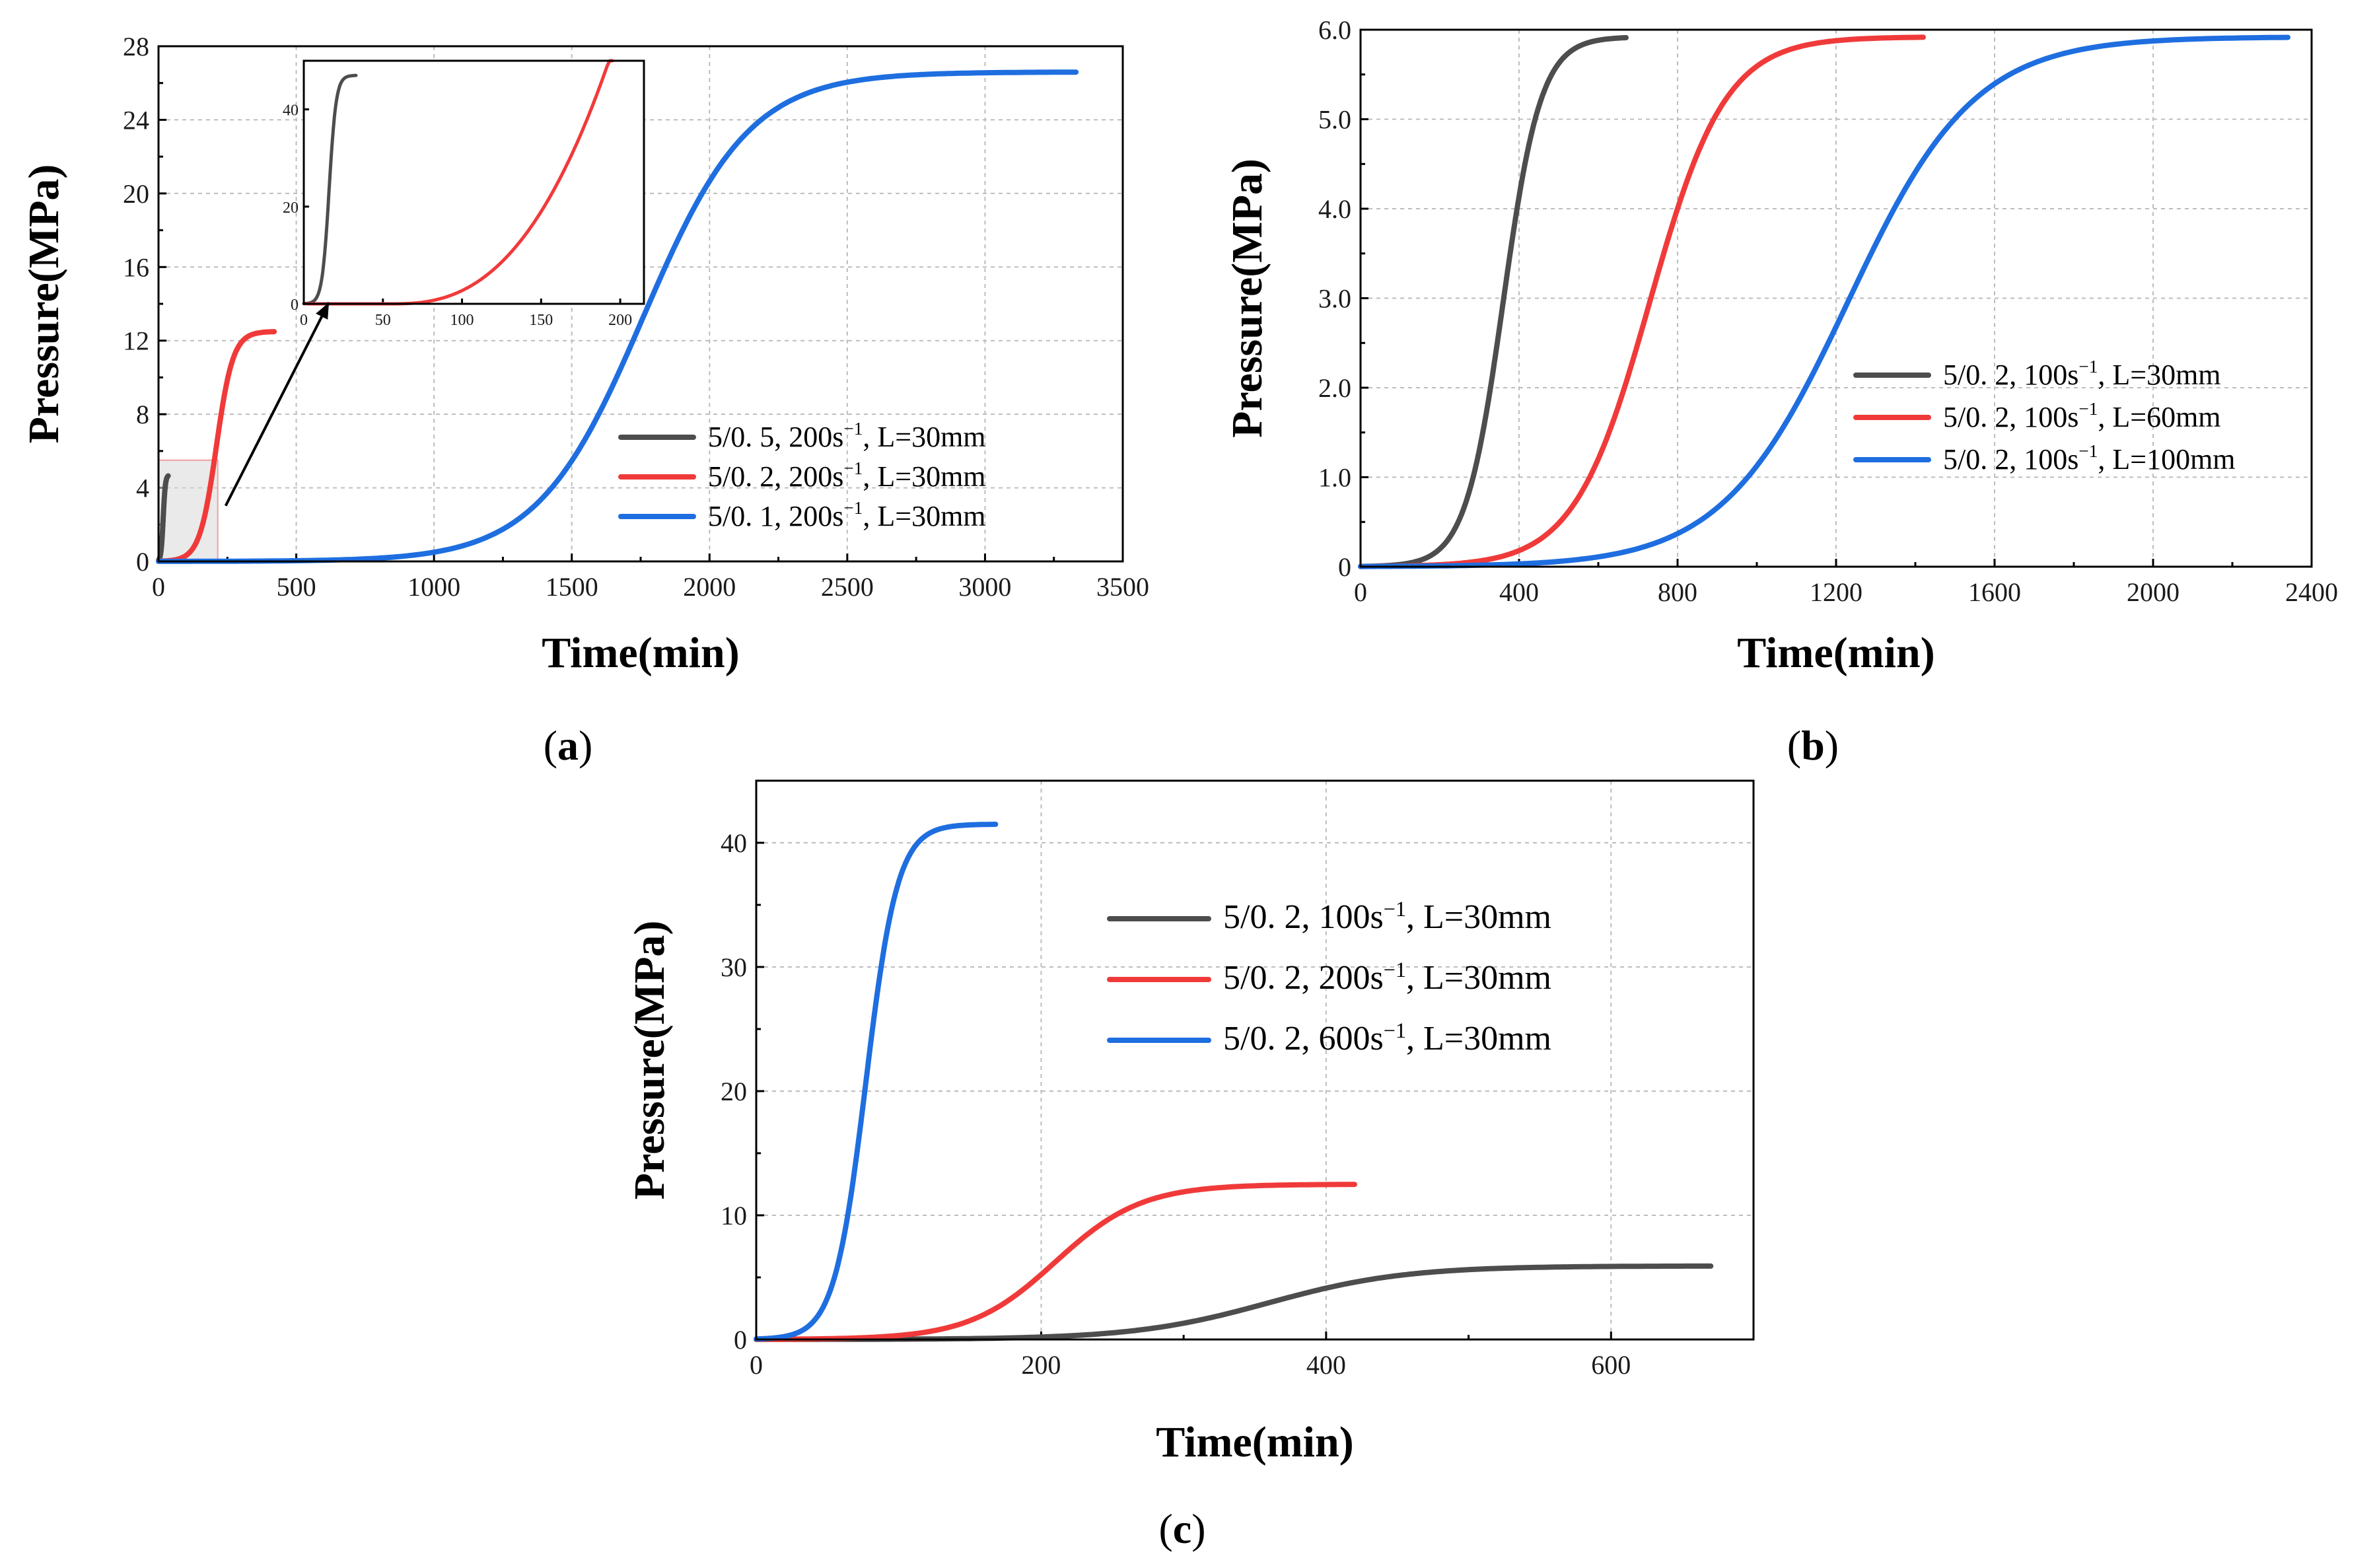  I want to click on x-tick-label: 500, so click(297, 587).